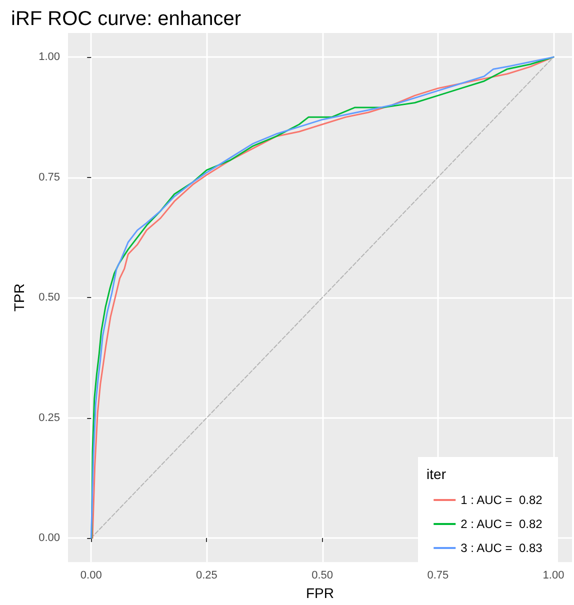  Describe the element at coordinates (501, 524) in the screenshot. I see `legend-label: 2 : AUC = 0.82` at that location.